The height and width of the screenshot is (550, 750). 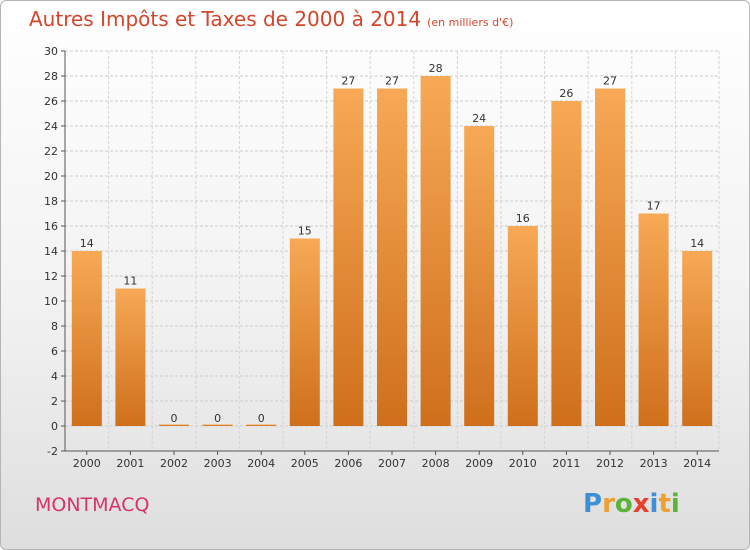 I want to click on data-label: 26, so click(x=566, y=93).